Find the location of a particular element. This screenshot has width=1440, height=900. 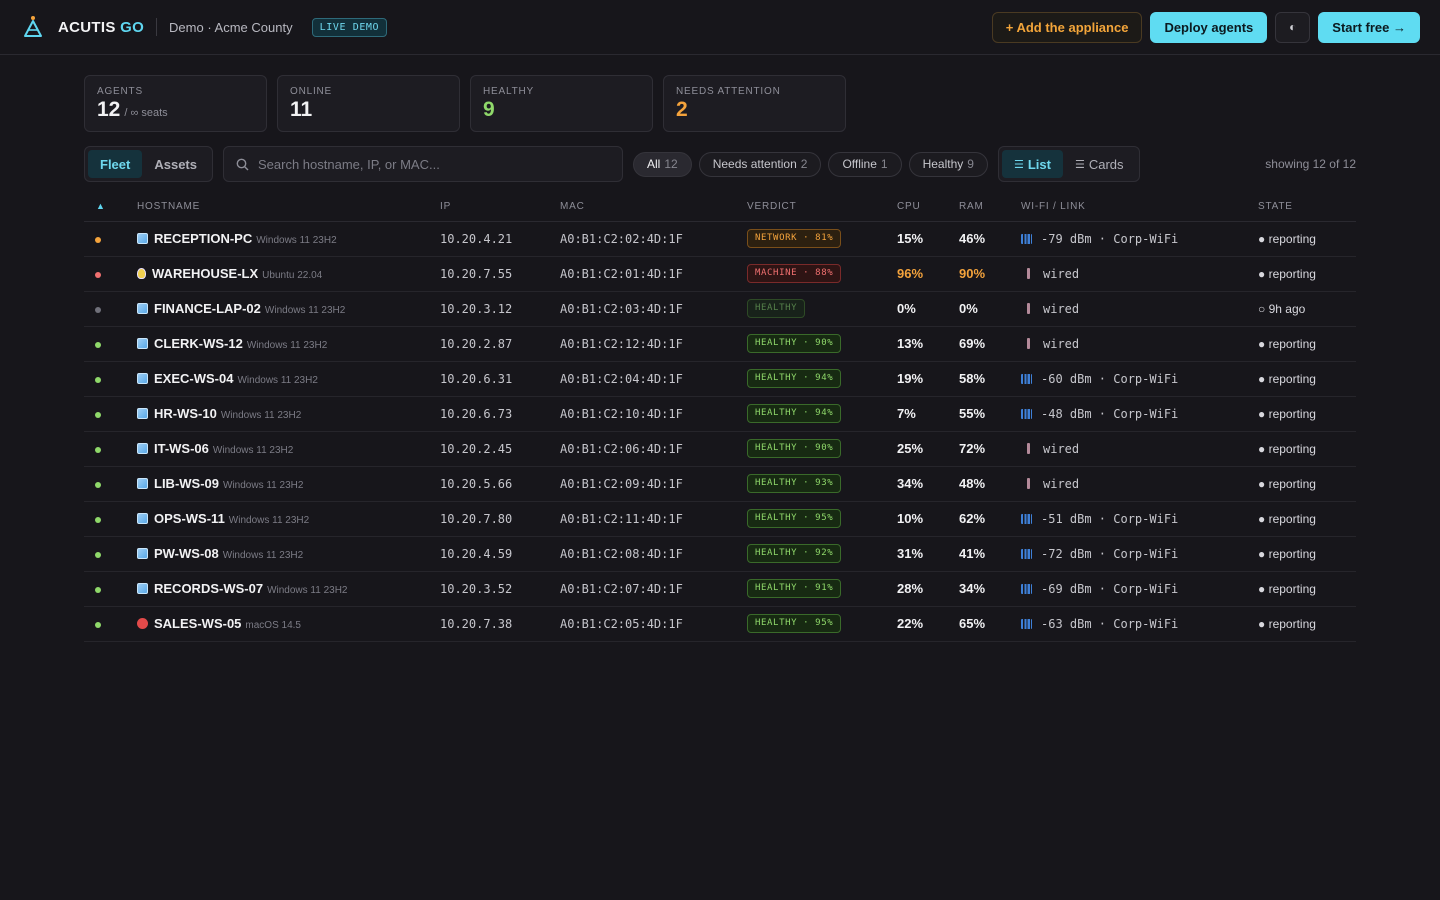

tab-assets: Assets is located at coordinates (175, 164).